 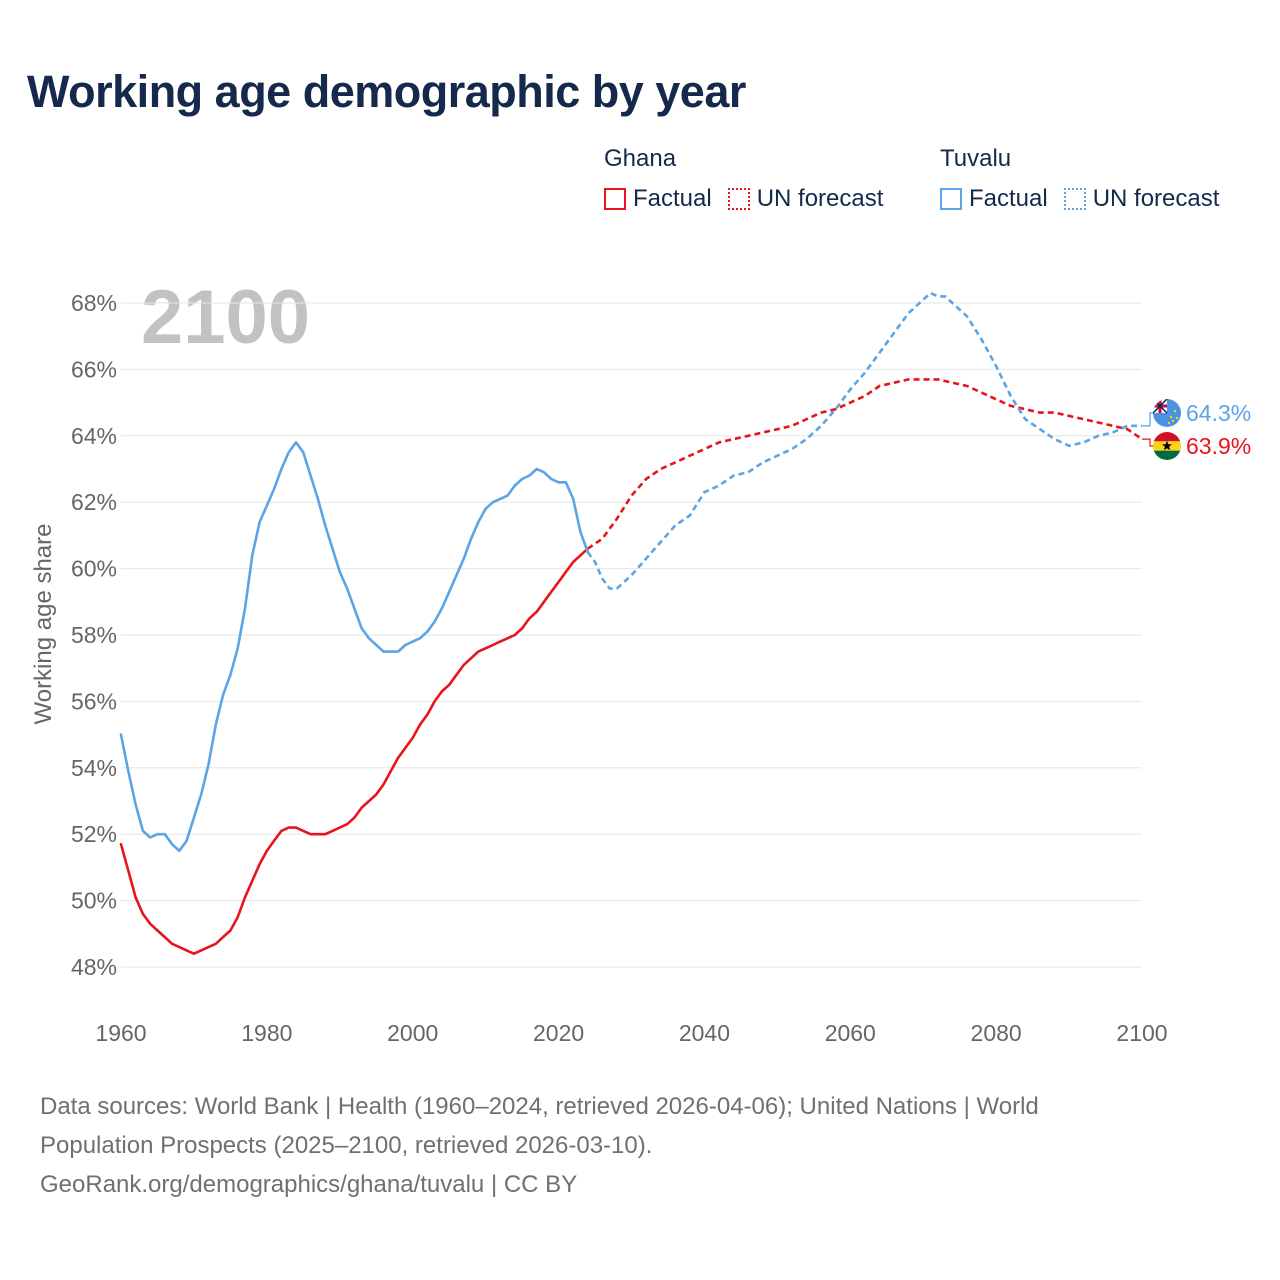 What do you see at coordinates (94, 436) in the screenshot?
I see `y-tick-label: 64%` at bounding box center [94, 436].